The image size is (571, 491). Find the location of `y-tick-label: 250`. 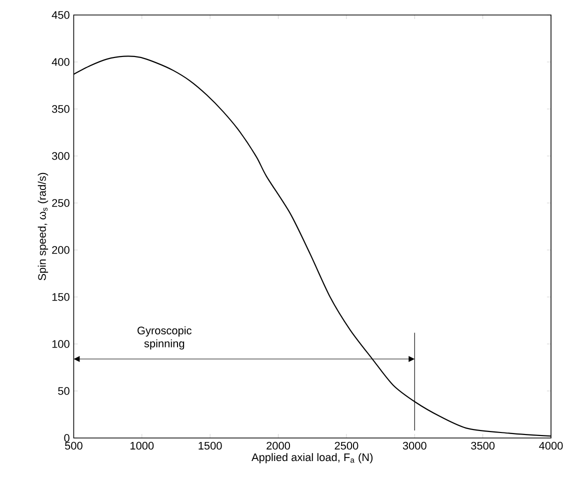

y-tick-label: 250 is located at coordinates (61, 203).